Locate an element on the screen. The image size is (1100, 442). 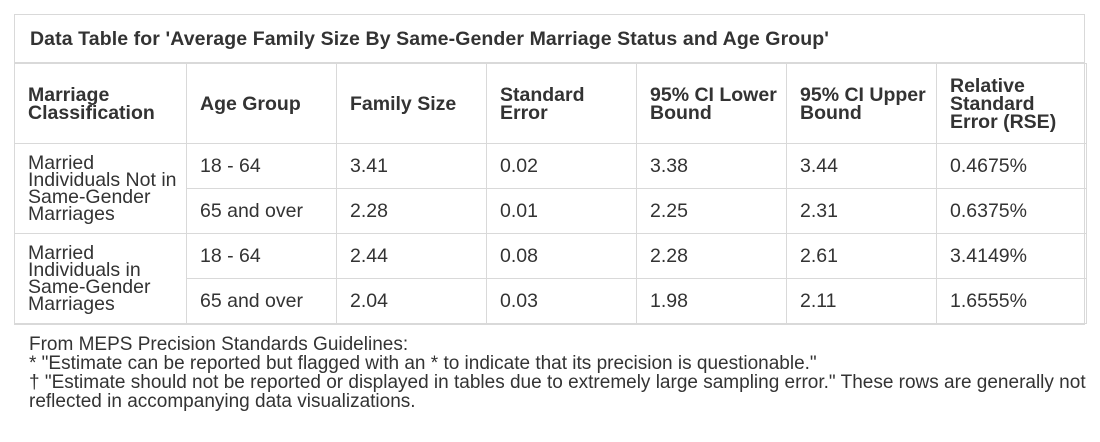
cell-standard-error: 0.03 is located at coordinates (561, 301).